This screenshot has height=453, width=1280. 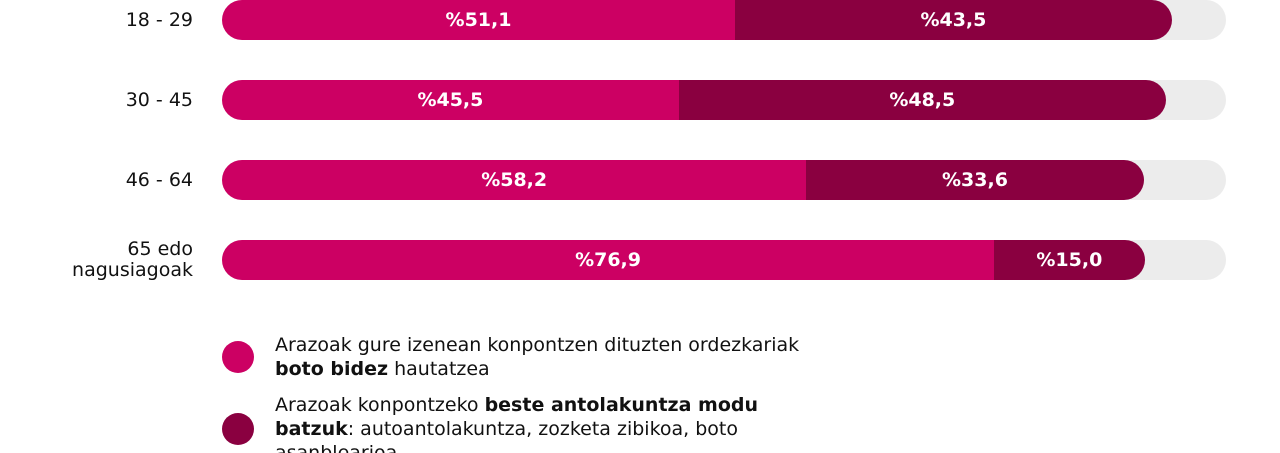 I want to click on value-label: %15,0, so click(x=1069, y=260).